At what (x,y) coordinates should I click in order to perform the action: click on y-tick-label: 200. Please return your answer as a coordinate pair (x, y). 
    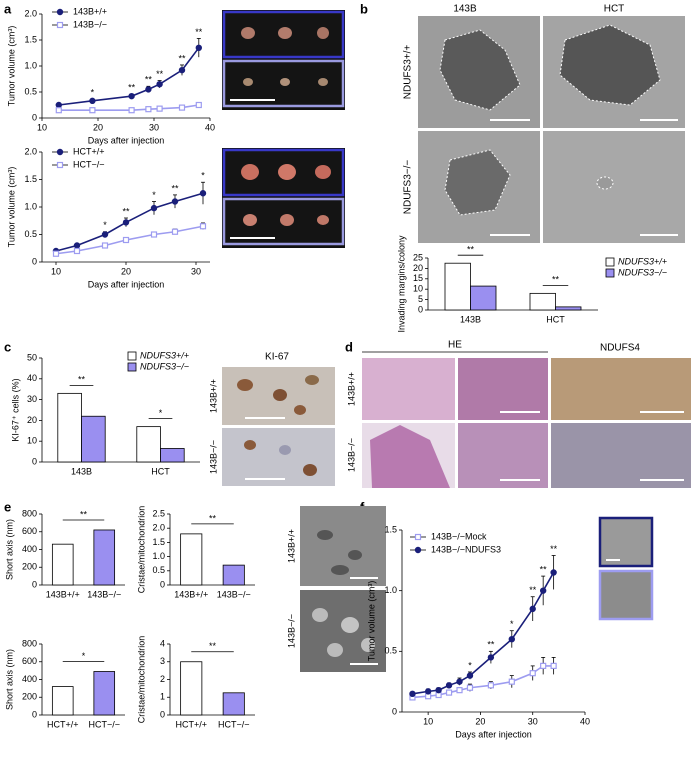
    Looking at the image, I should click on (29, 567).